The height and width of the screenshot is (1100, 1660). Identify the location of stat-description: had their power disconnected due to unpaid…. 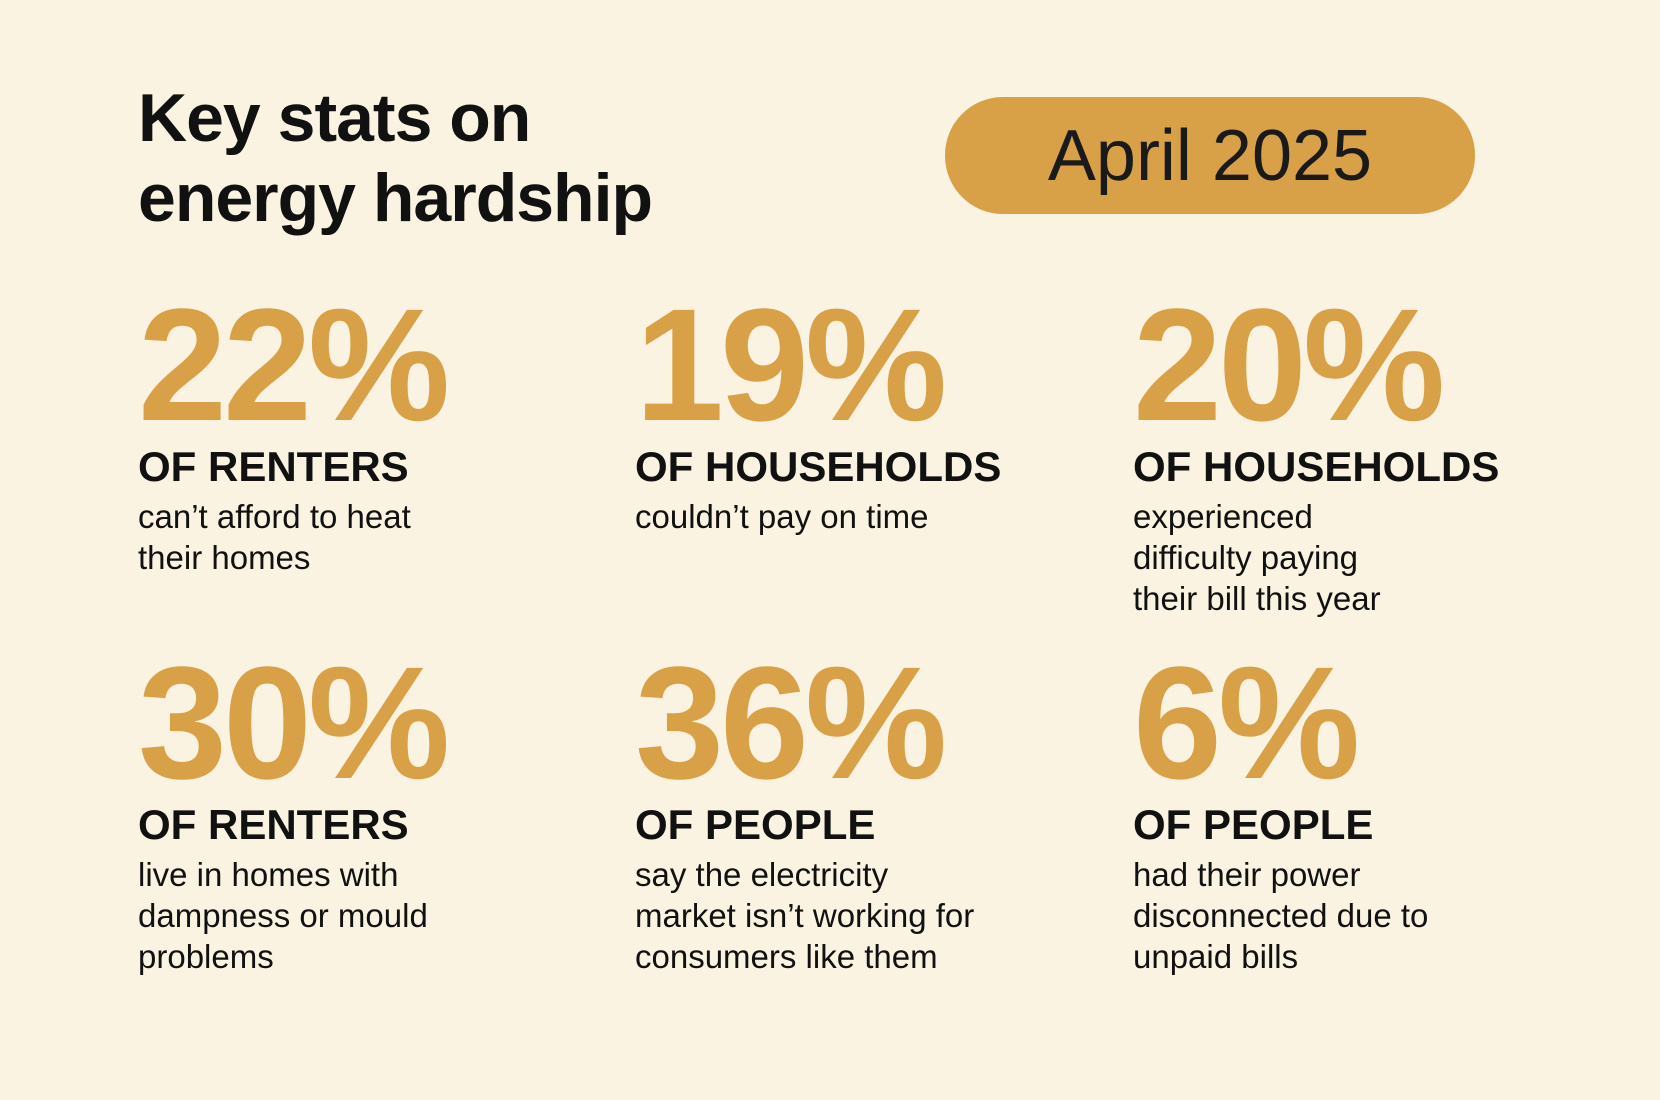
(1368, 915).